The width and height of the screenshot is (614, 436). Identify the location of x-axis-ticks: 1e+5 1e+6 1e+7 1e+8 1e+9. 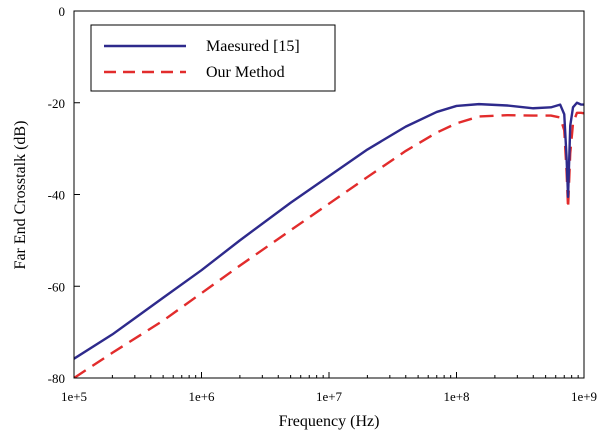
(329, 388).